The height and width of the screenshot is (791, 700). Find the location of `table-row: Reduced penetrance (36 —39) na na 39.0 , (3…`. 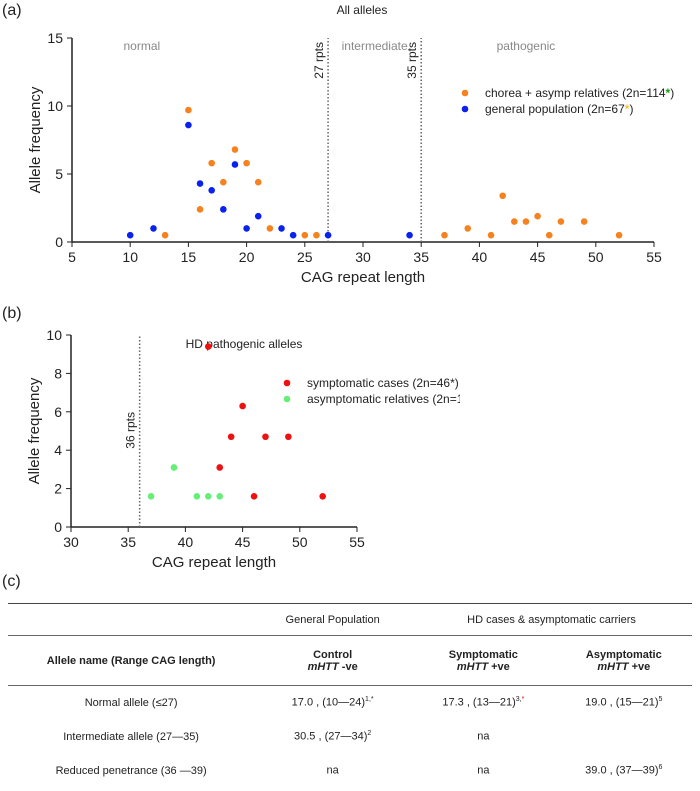

table-row: Reduced penetrance (36 —39) na na 39.0 , (3… is located at coordinates (350, 771).